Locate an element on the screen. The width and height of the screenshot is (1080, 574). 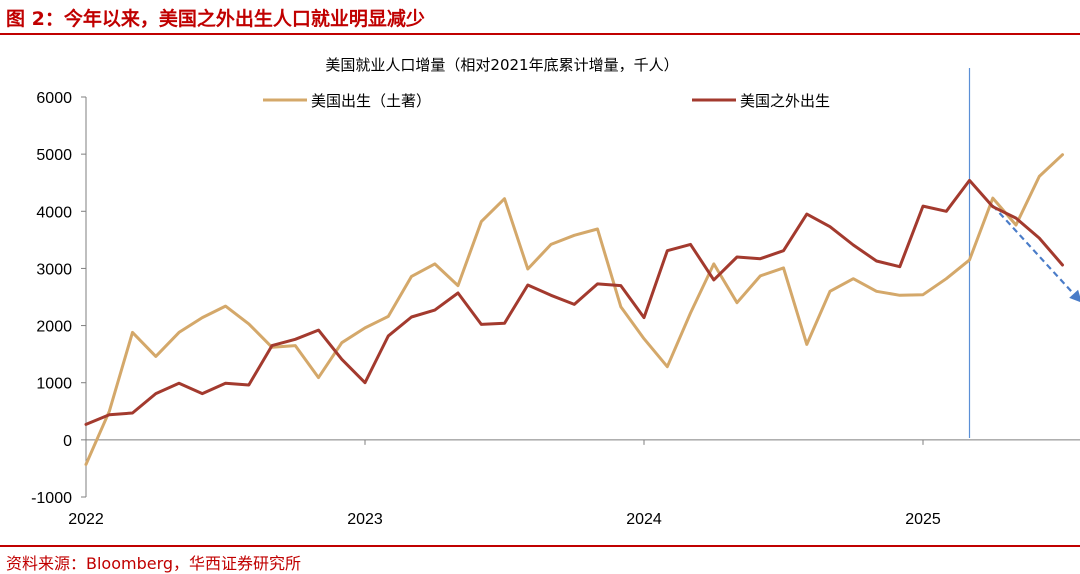
x-tick-label: 2025 is located at coordinates (923, 519).